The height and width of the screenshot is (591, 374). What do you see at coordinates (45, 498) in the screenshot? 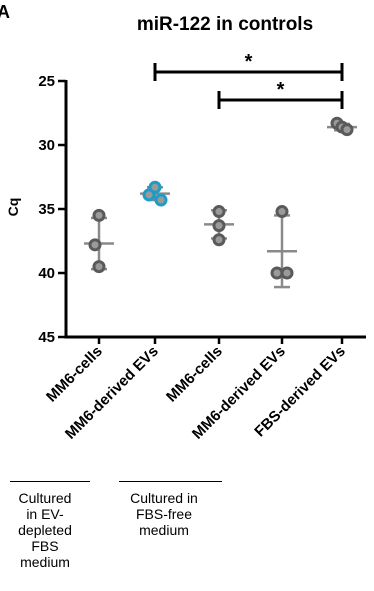
I see `group-1-label-line-1: Cultured` at bounding box center [45, 498].